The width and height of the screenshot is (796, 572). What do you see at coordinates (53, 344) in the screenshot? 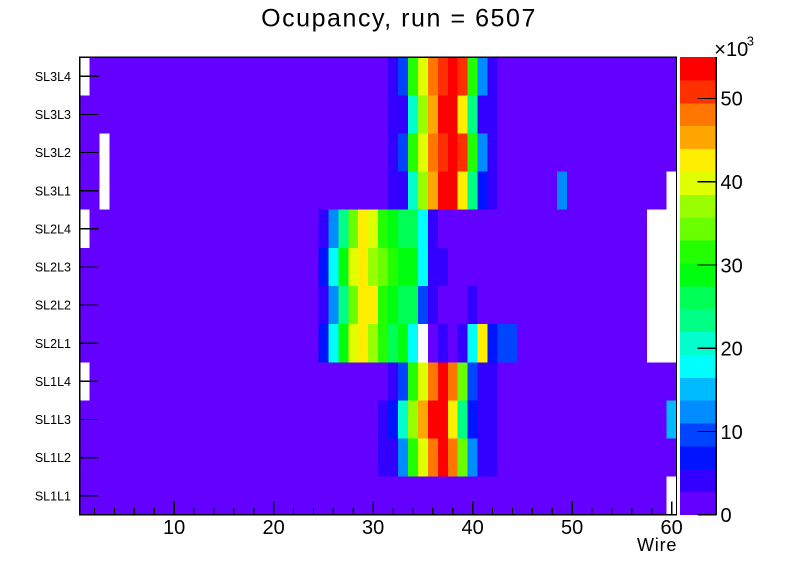
I see `svg-text: SL2L1` at bounding box center [53, 344].